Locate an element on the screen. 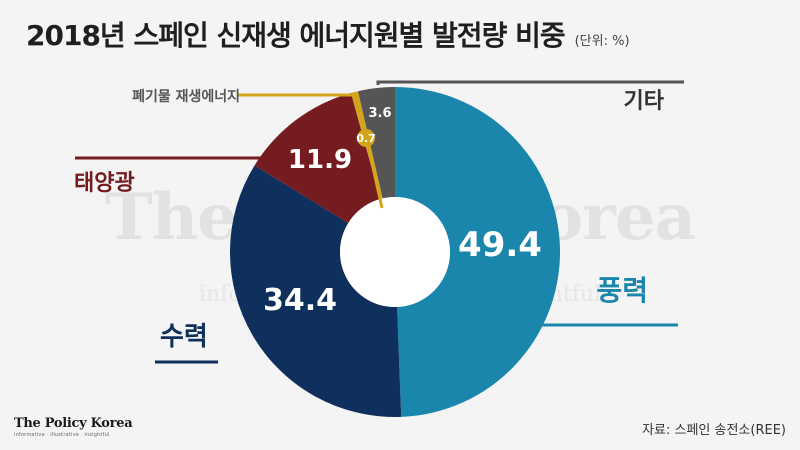  chart-title-area: 2018년 스페인 신재생 에너지원별 발전량 비중 (단위: %) is located at coordinates (328, 34).